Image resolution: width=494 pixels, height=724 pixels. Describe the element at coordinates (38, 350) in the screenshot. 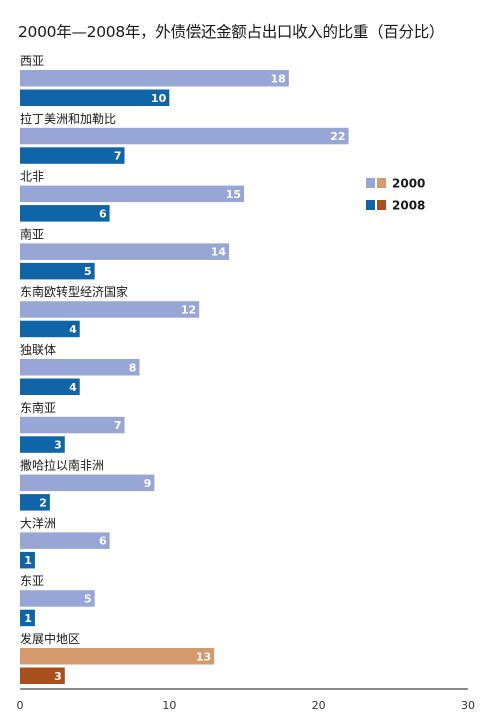

I see `category-label: 独联体` at that location.